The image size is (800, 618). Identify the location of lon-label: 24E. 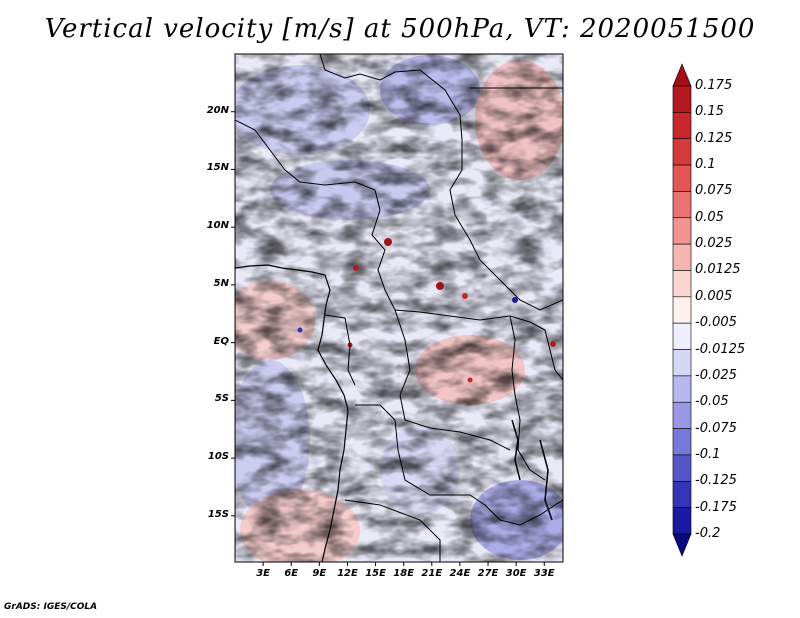
(460, 573).